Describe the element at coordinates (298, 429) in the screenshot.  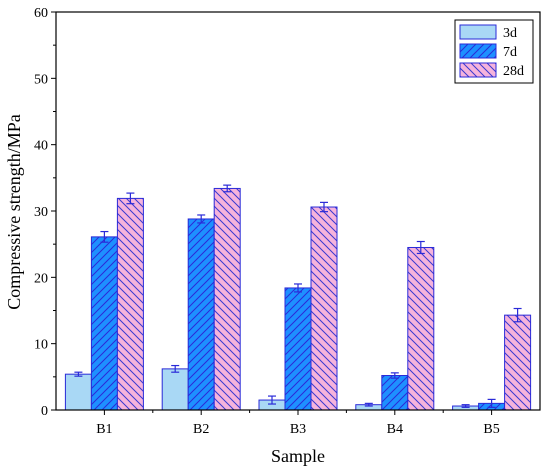
I see `x-tick-label: B3` at that location.